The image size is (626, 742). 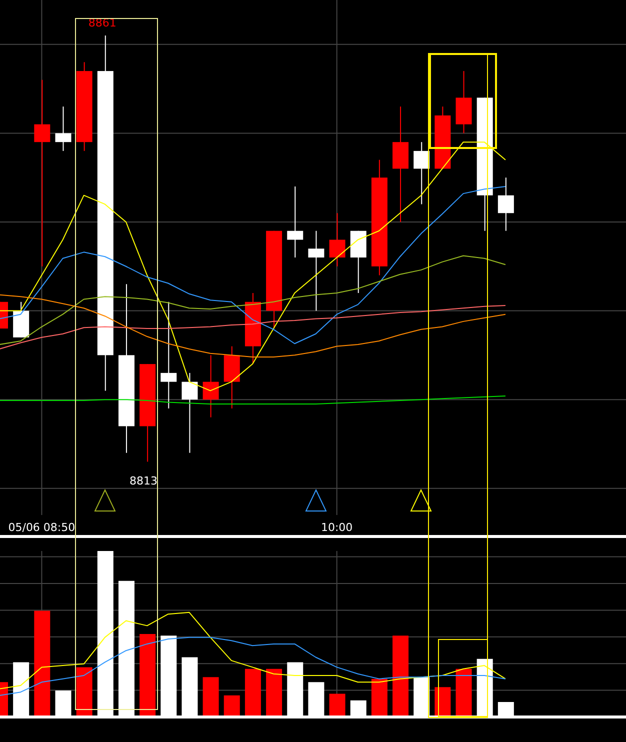 What do you see at coordinates (144, 481) in the screenshot?
I see `annotation: 8813` at bounding box center [144, 481].